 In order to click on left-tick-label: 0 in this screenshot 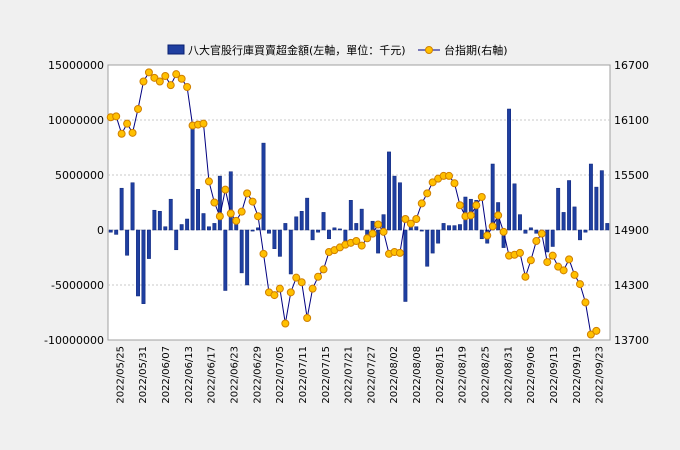, I will do `click(100, 230)`.